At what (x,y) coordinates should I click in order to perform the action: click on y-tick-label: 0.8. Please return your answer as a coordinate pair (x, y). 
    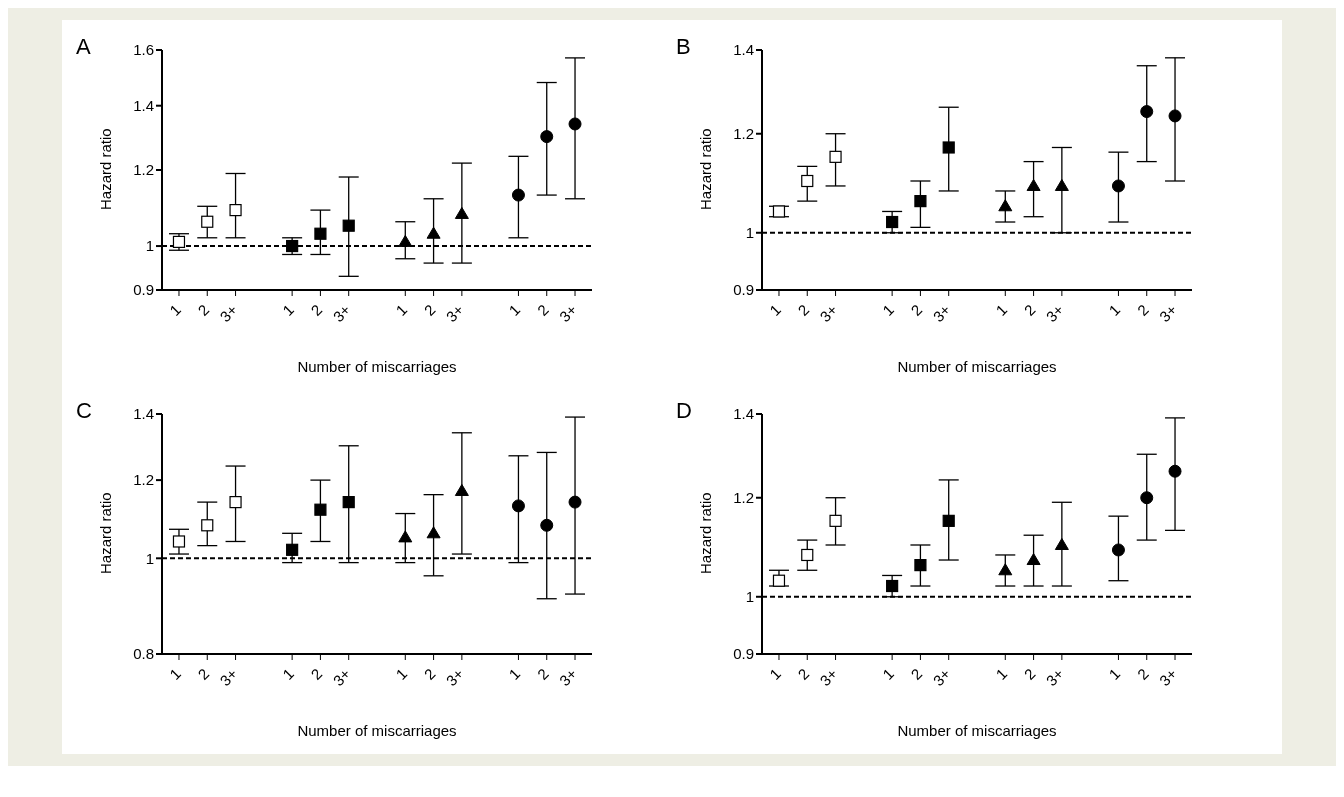
    Looking at the image, I should click on (143, 654).